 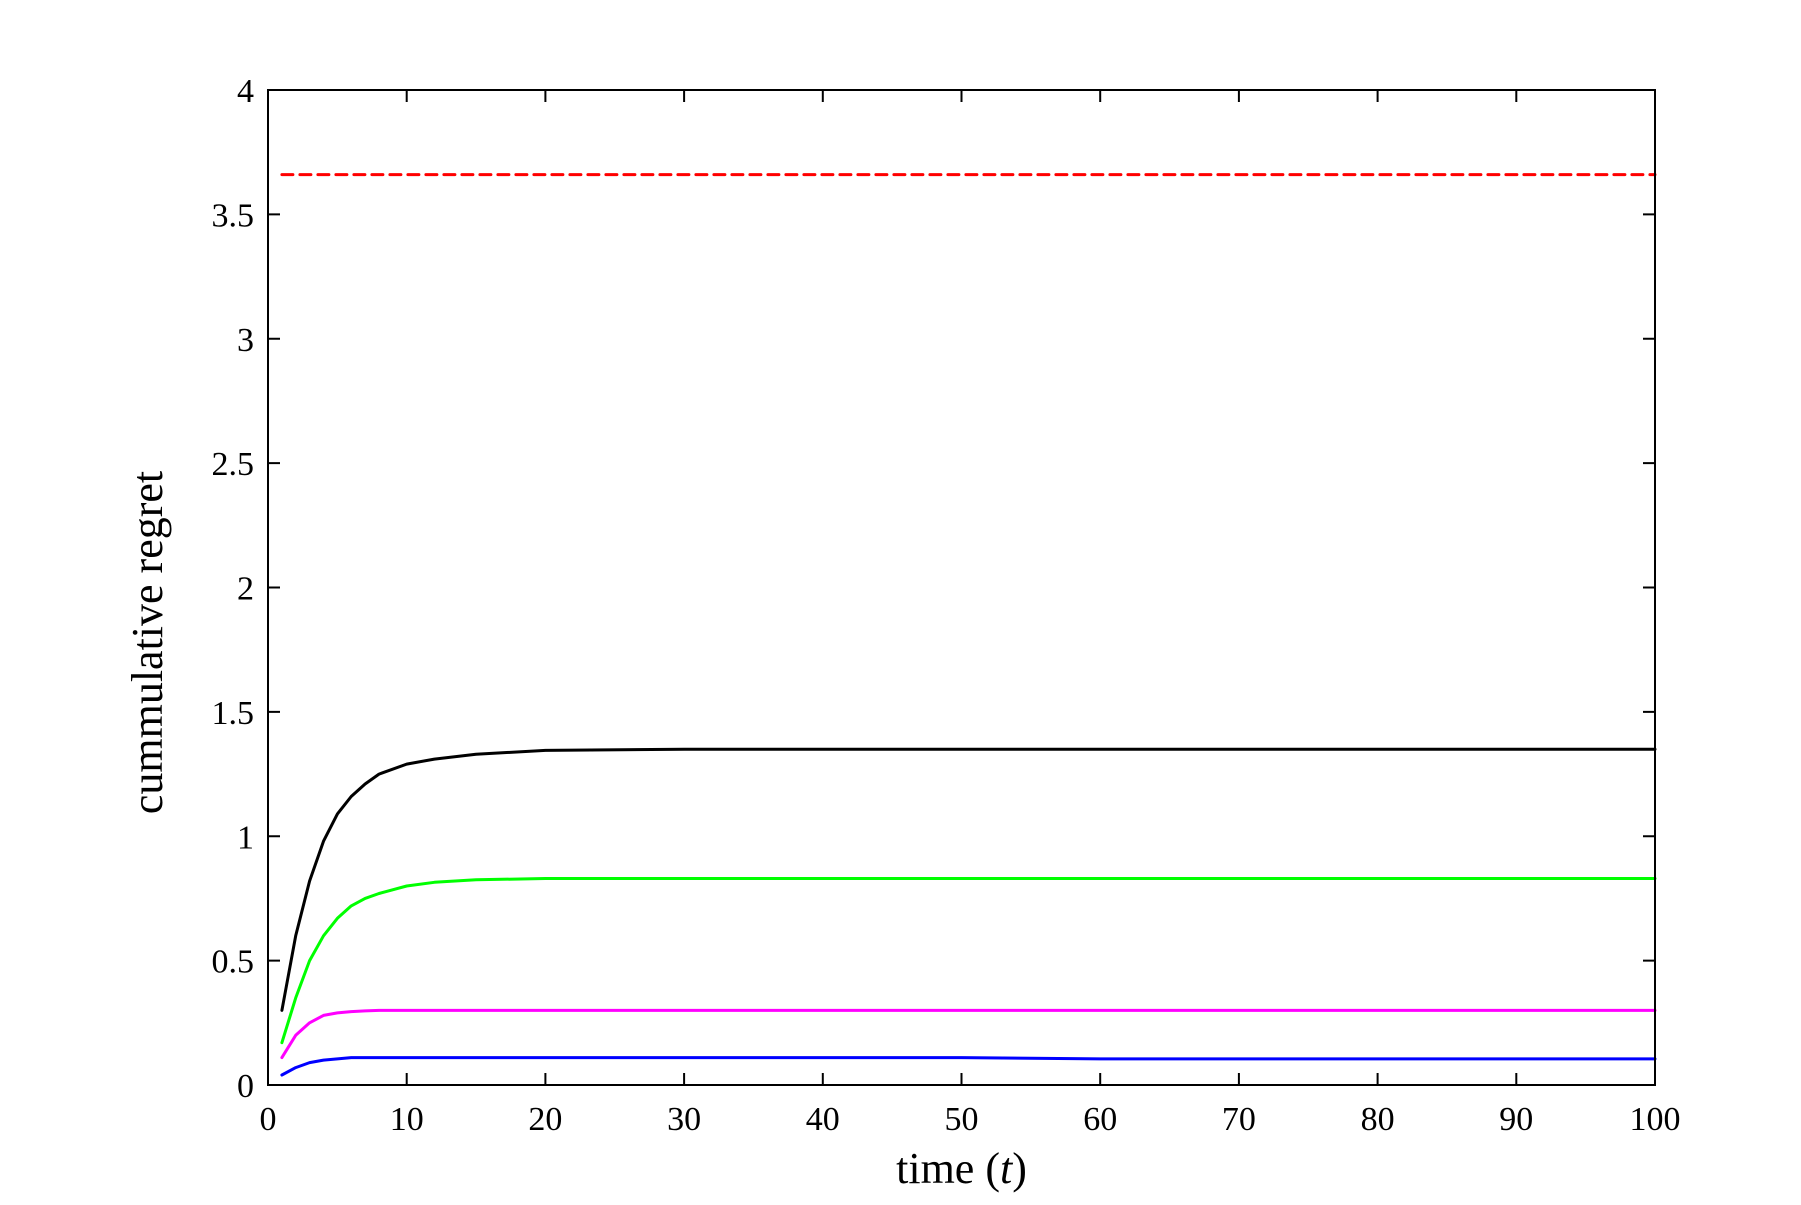 What do you see at coordinates (1239, 1119) in the screenshot?
I see `x-tick-label: 70` at bounding box center [1239, 1119].